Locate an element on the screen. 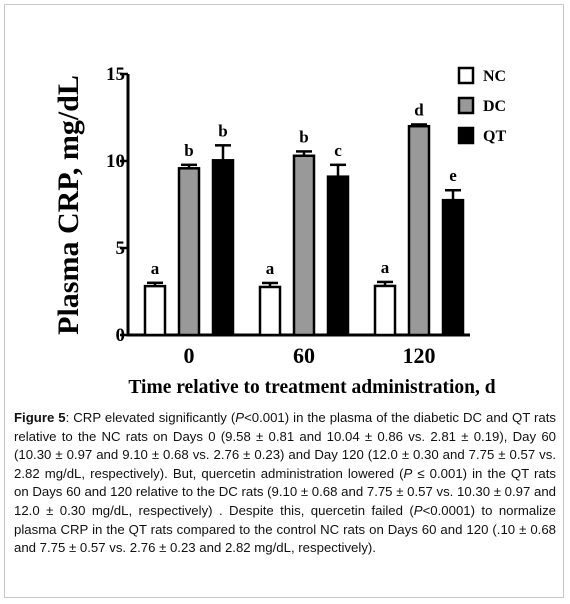 Image resolution: width=570 pixels, height=604 pixels. chart-legend: NC DC QT is located at coordinates (481, 105).